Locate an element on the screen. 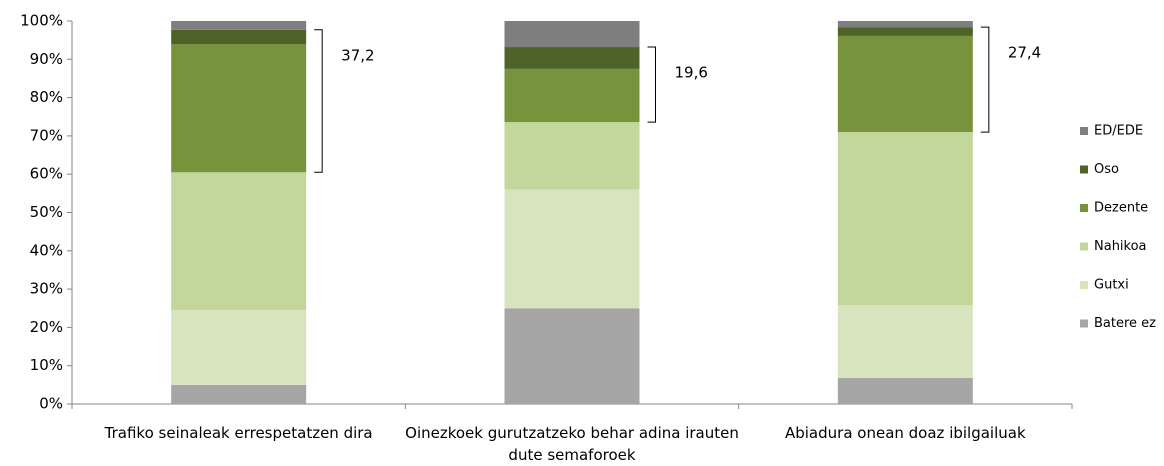  y-tick-label: 50% is located at coordinates (46, 212).